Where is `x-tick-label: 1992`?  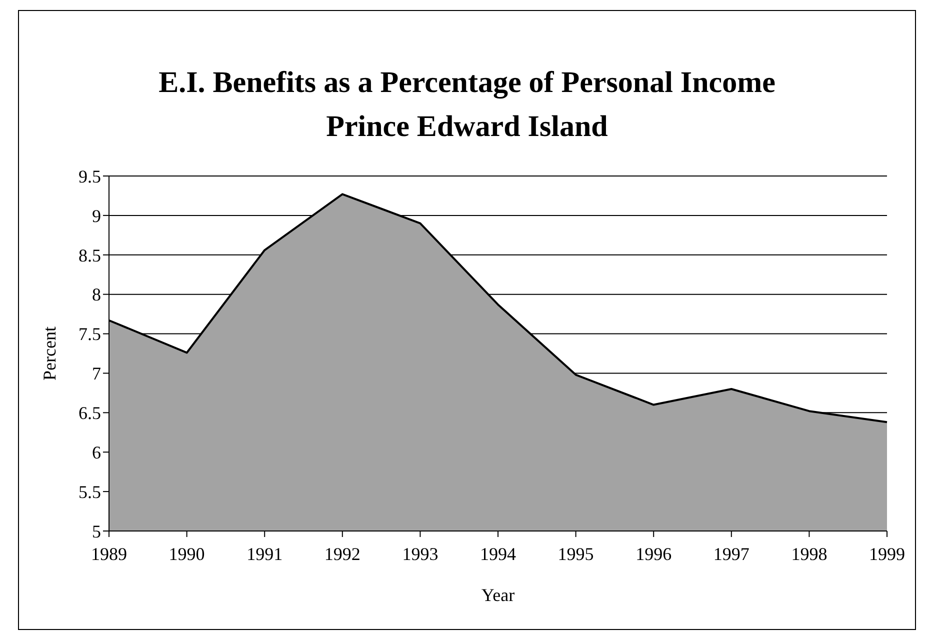
x-tick-label: 1992 is located at coordinates (342, 554).